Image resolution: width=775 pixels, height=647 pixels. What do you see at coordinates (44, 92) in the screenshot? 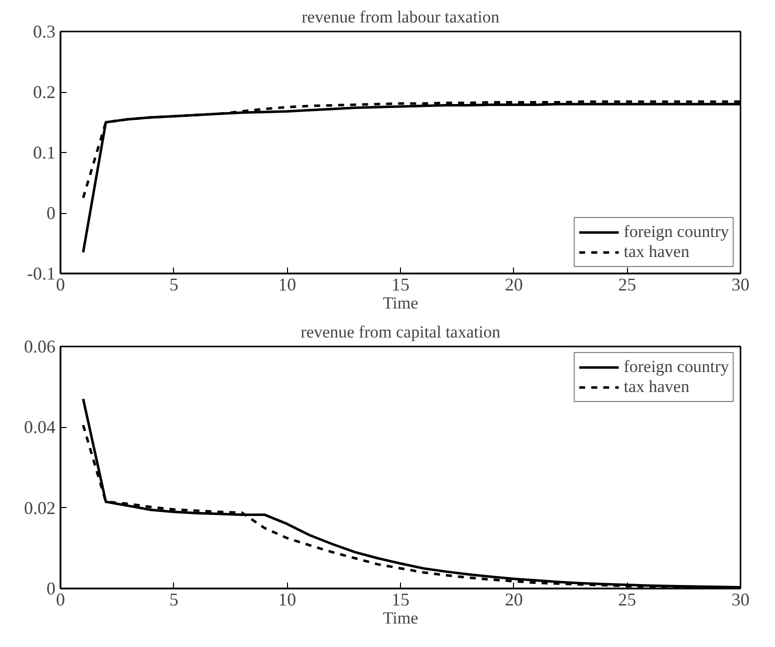
I see `y-tick-label: 0.2` at bounding box center [44, 92].